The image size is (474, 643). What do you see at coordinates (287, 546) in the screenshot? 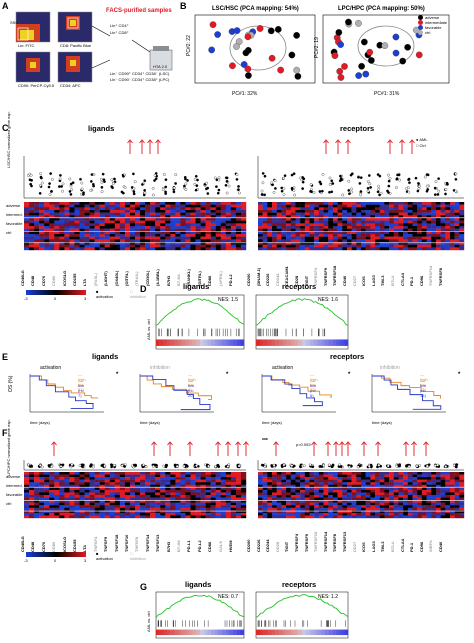
I see `gene-label: TIGIT` at bounding box center [287, 546].